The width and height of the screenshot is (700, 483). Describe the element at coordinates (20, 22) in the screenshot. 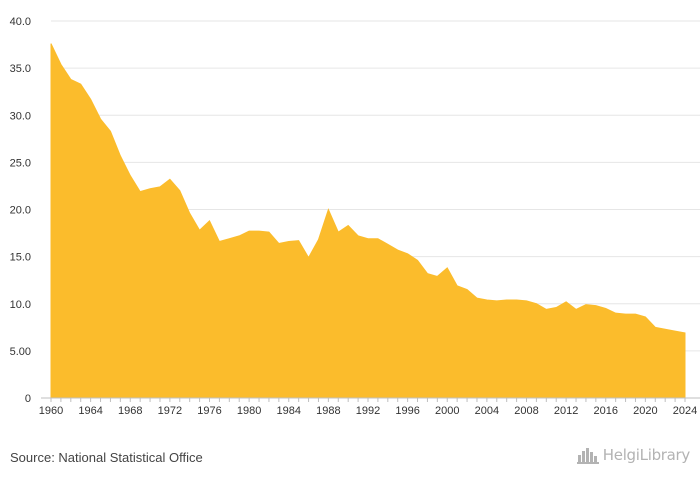

I see `y-tick-label: 40.0` at that location.